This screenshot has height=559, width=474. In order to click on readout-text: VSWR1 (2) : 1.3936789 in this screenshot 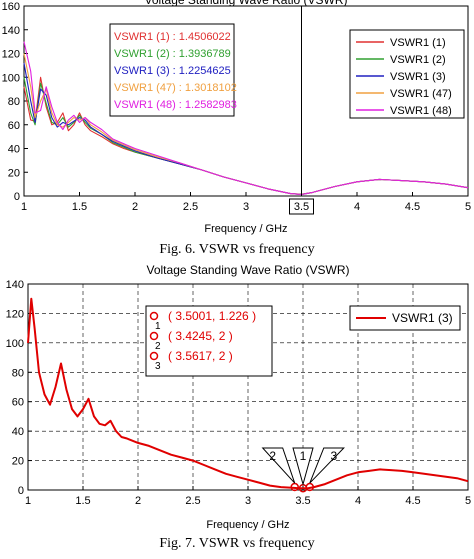, I will do `click(172, 54)`.